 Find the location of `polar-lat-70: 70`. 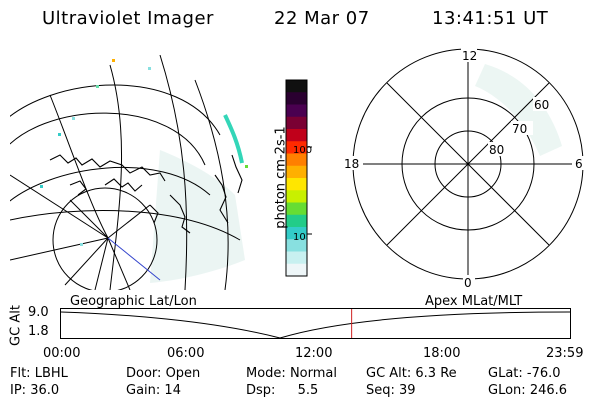

polar-lat-70: 70 is located at coordinates (519, 129).